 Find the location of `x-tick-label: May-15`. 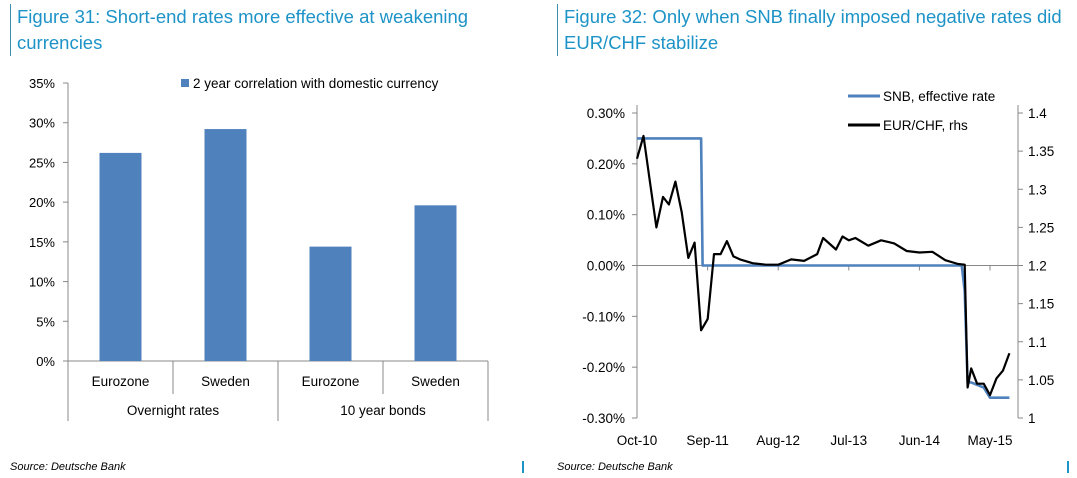

x-tick-label: May-15 is located at coordinates (989, 440).